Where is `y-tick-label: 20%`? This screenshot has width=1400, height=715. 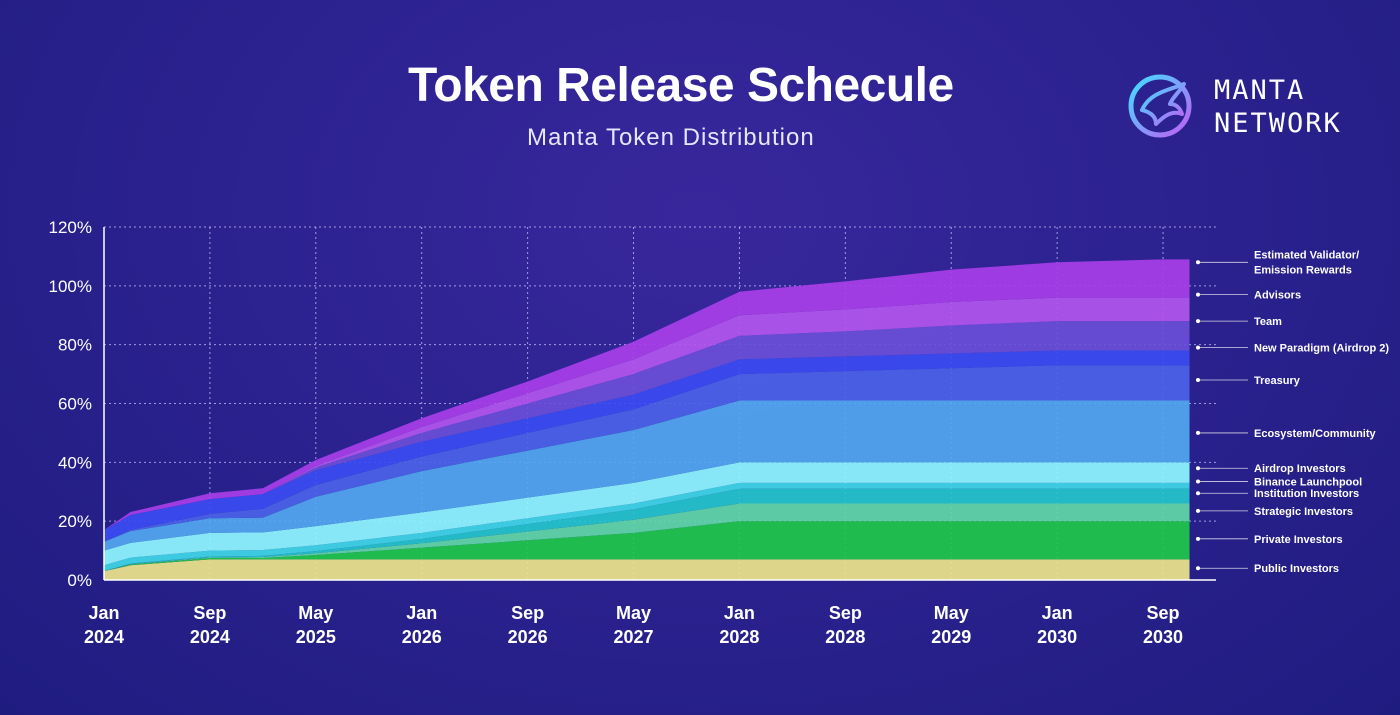 y-tick-label: 20% is located at coordinates (75, 521).